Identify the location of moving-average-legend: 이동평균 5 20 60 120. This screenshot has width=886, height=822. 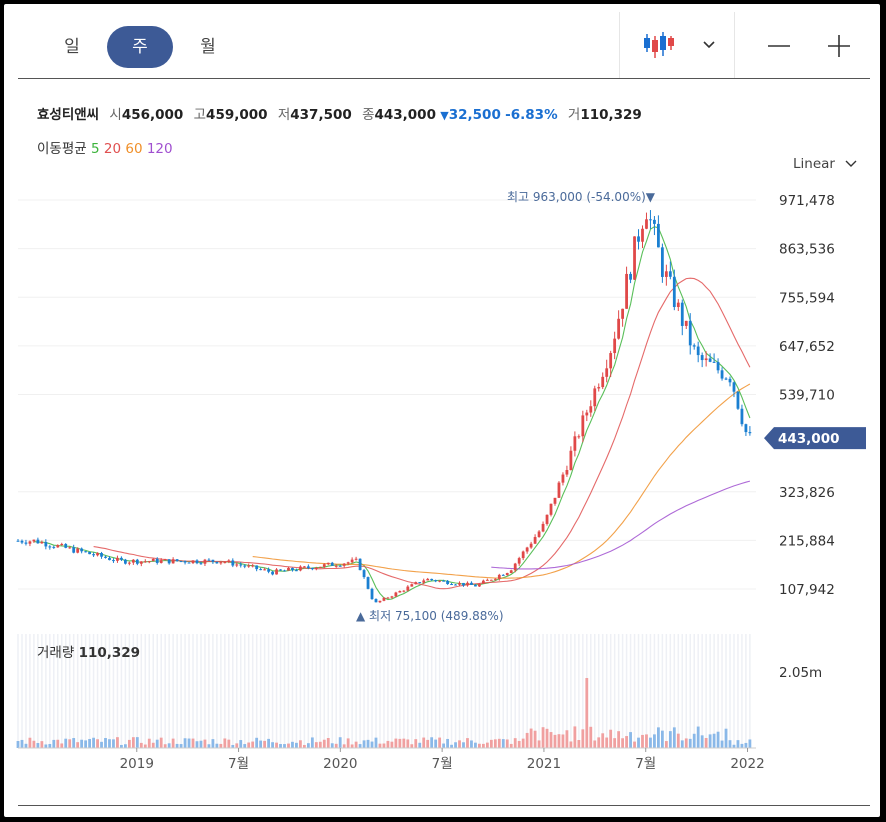
(105, 147).